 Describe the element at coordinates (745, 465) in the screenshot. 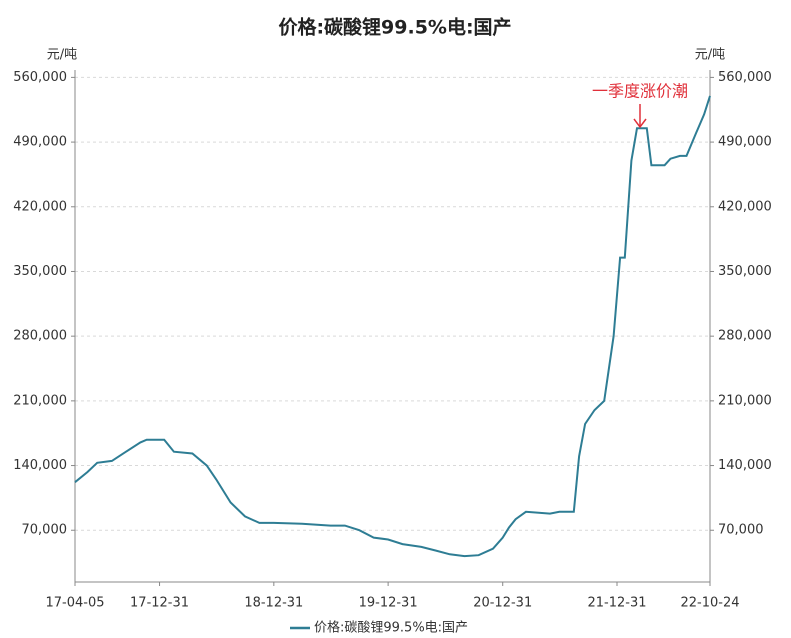

I see `y2-tick-label: 140,000` at that location.